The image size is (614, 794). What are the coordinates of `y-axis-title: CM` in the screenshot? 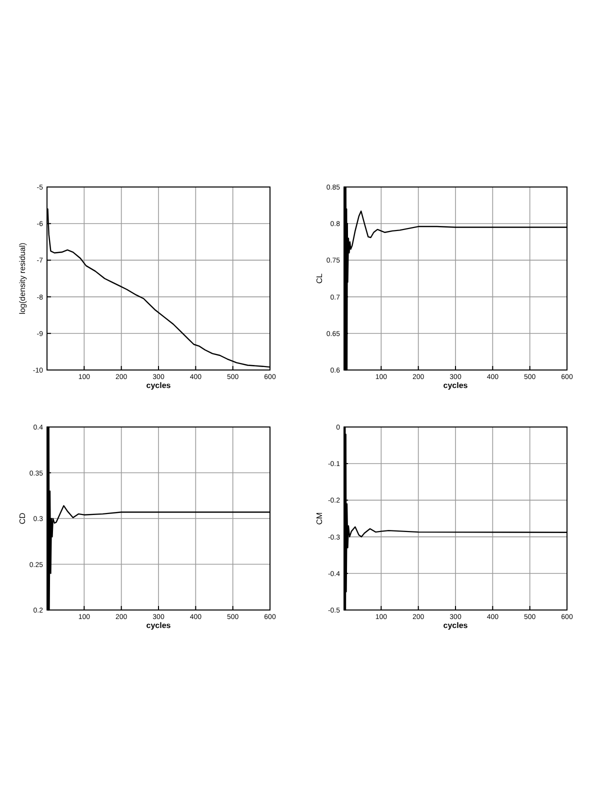 It's located at (319, 518).